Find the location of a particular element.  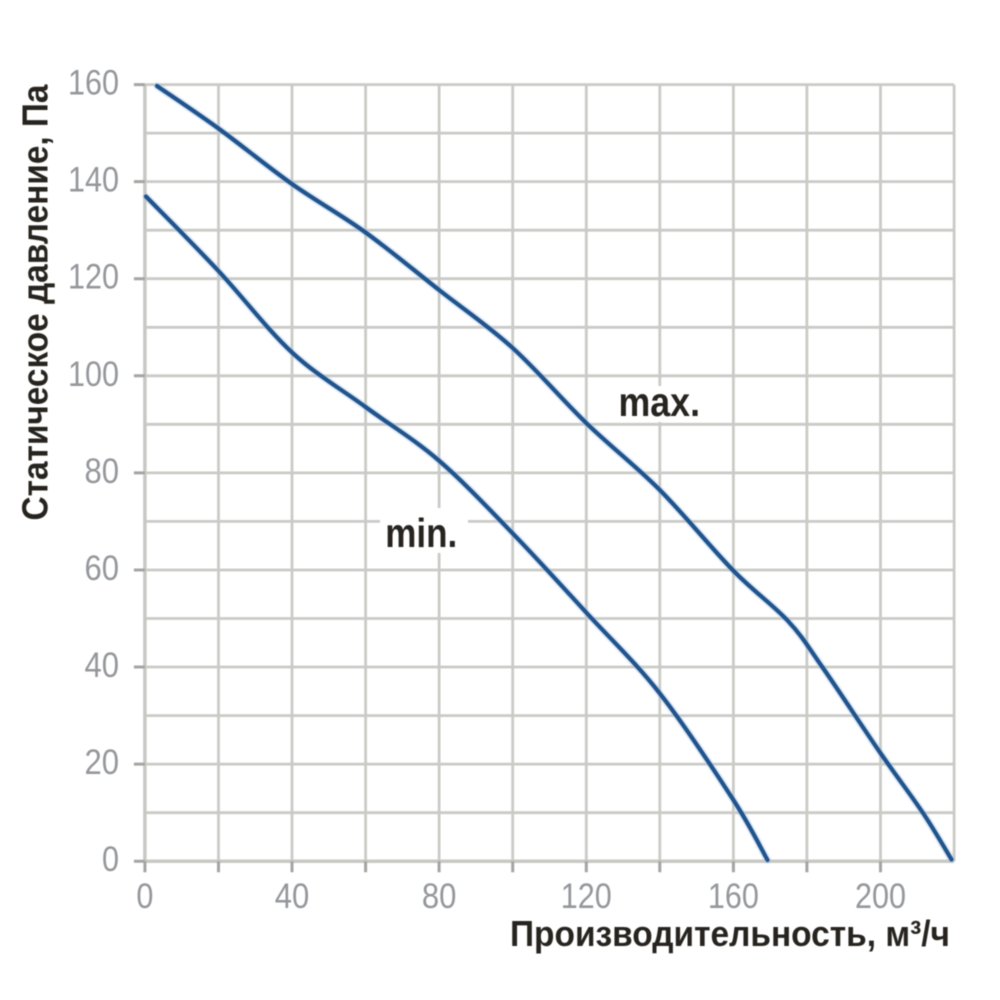

svg-text: 60 is located at coordinates (102, 568).